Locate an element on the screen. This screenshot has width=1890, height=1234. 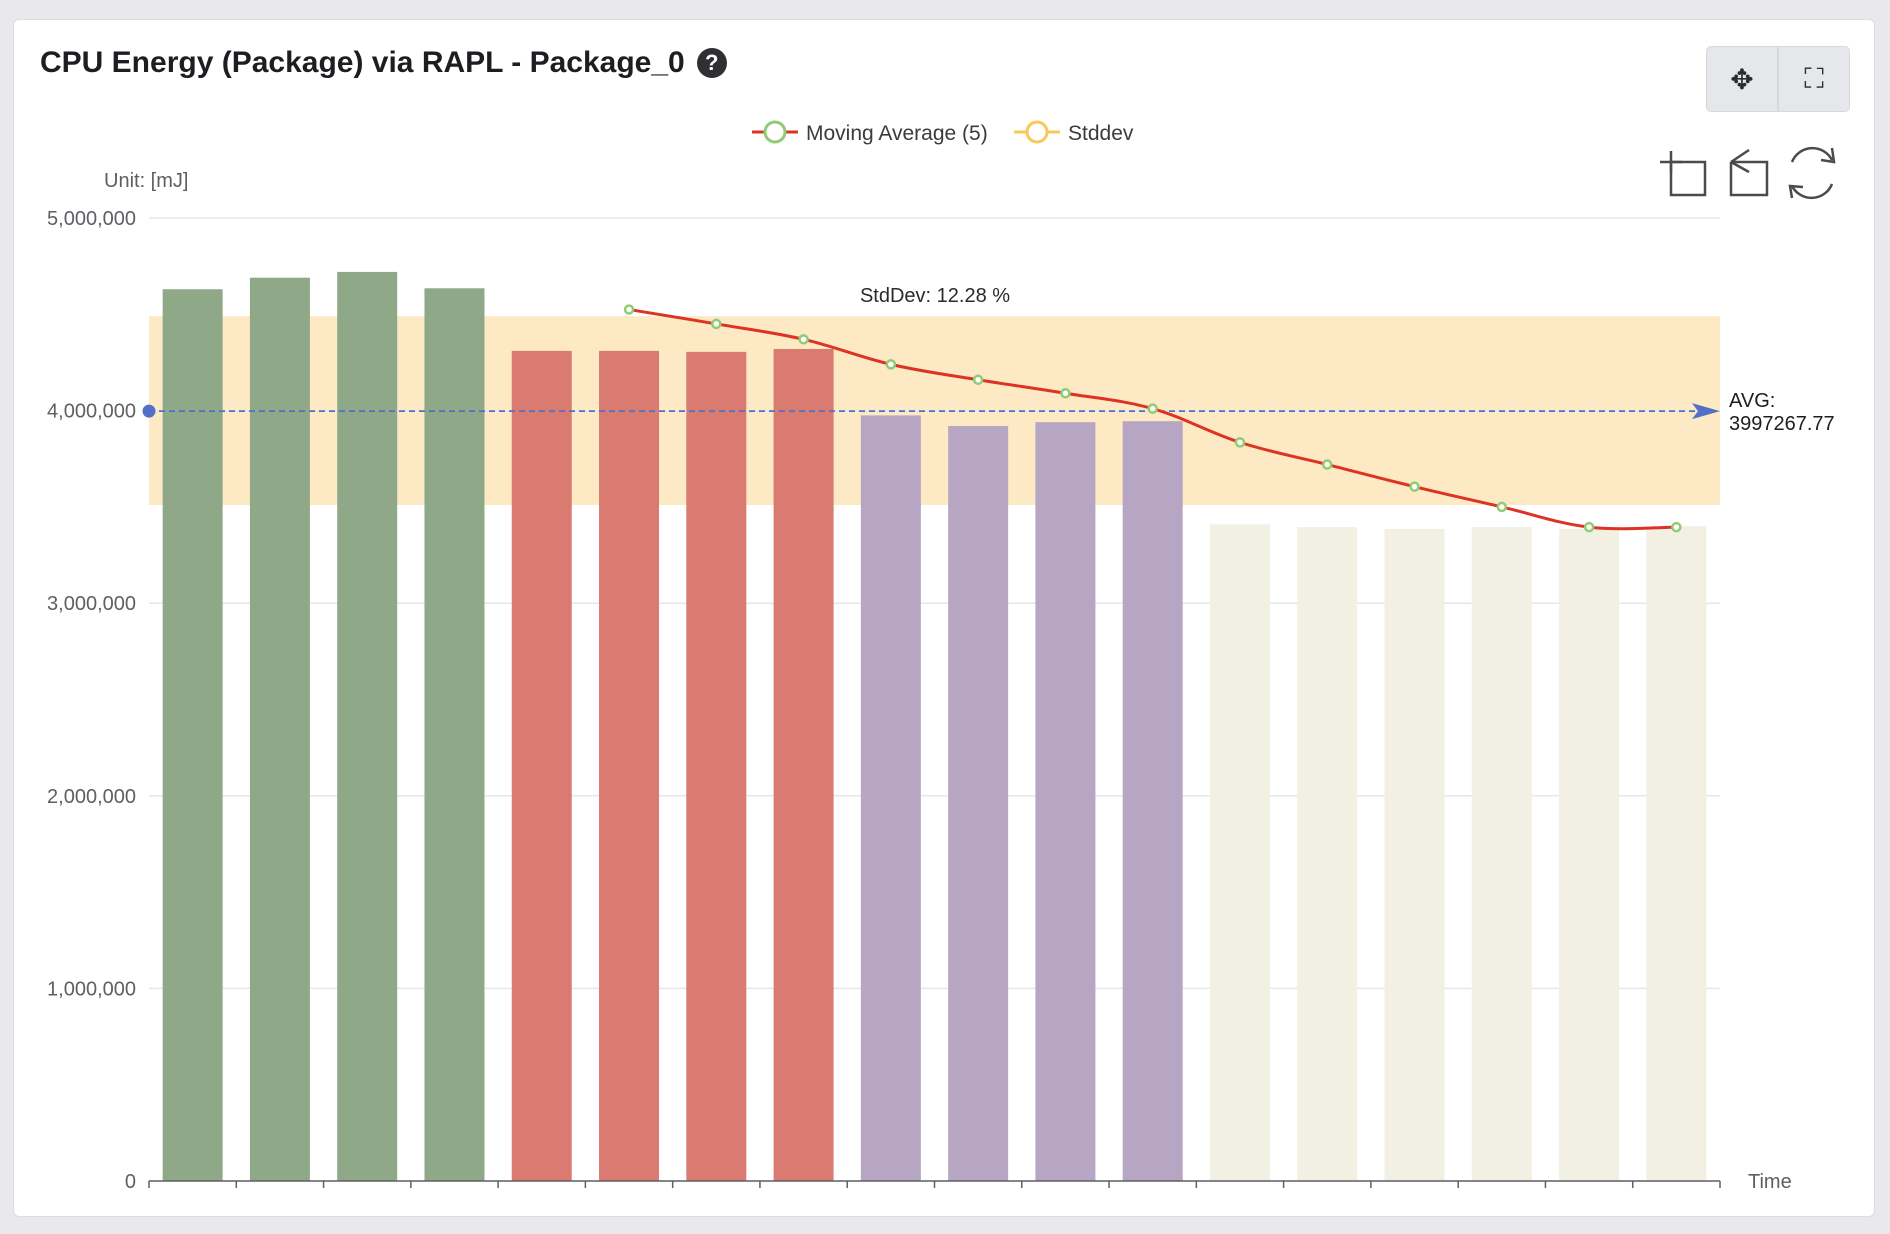
question-circle-icon: ? is located at coordinates (711, 63).